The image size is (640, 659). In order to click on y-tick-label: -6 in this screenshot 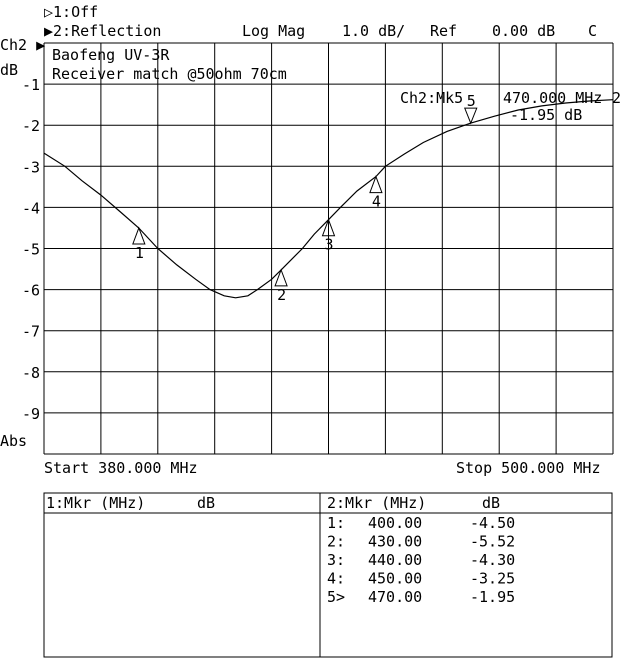, I will do `click(31, 291)`.